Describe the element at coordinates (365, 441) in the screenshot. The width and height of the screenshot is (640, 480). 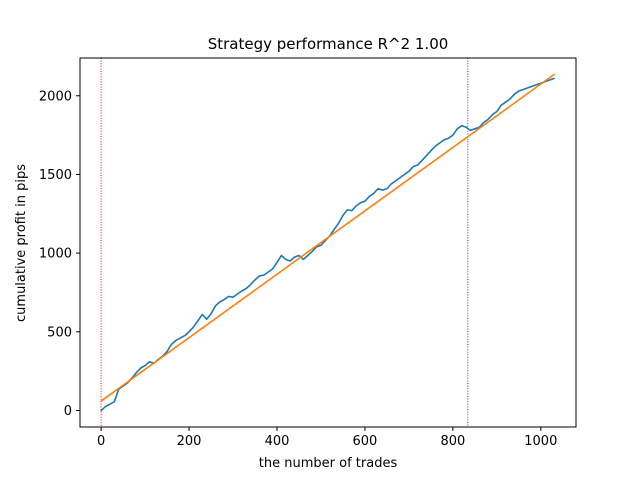
I see `x-tick-label: 600` at that location.